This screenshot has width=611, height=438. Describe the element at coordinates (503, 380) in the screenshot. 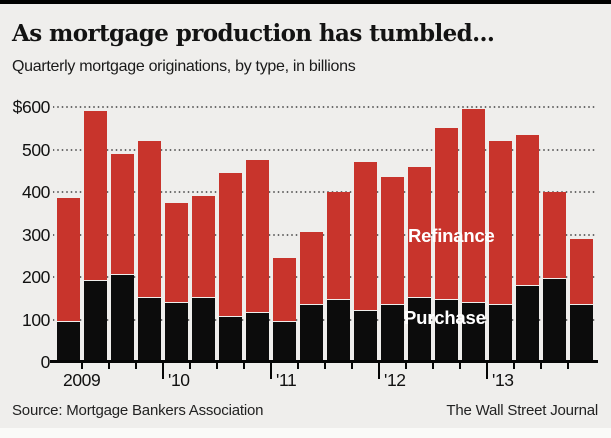

I see `year-label-13: '13` at that location.